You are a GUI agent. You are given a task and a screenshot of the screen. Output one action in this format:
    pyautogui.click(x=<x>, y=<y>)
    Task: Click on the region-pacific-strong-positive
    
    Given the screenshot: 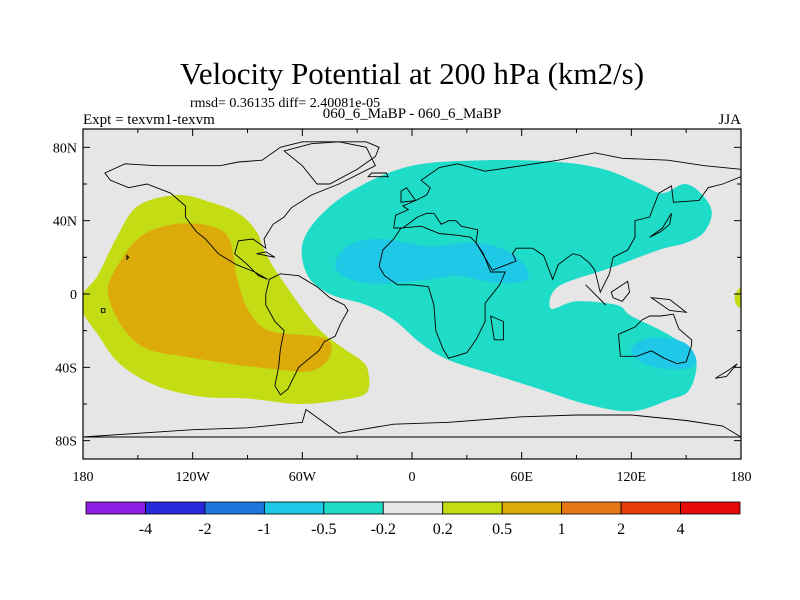 What is the action you would take?
    pyautogui.click(x=219, y=297)
    